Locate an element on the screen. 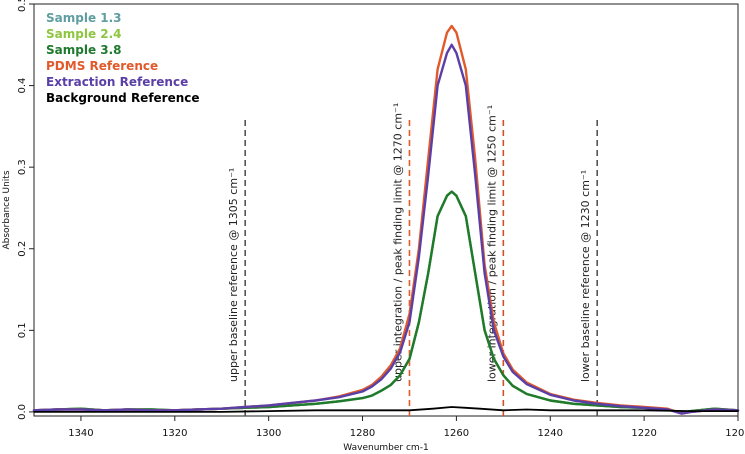  x-axis-title: Wavenumber cm-1 is located at coordinates (385, 448).